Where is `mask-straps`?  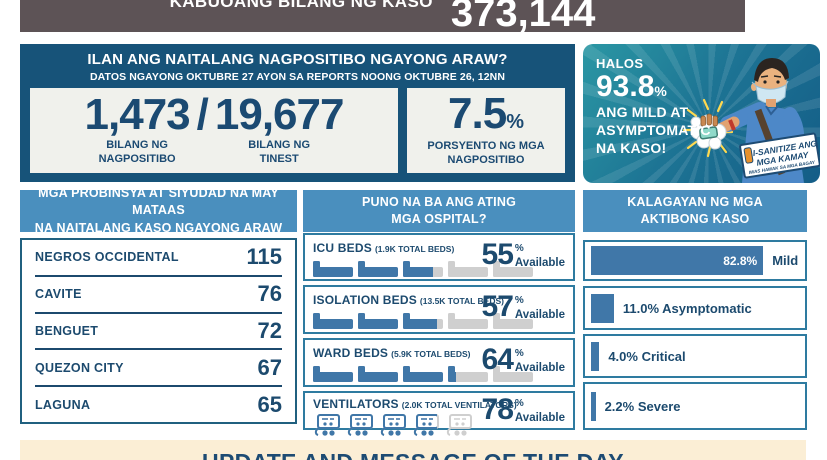
mask-straps is located at coordinates (770, 83).